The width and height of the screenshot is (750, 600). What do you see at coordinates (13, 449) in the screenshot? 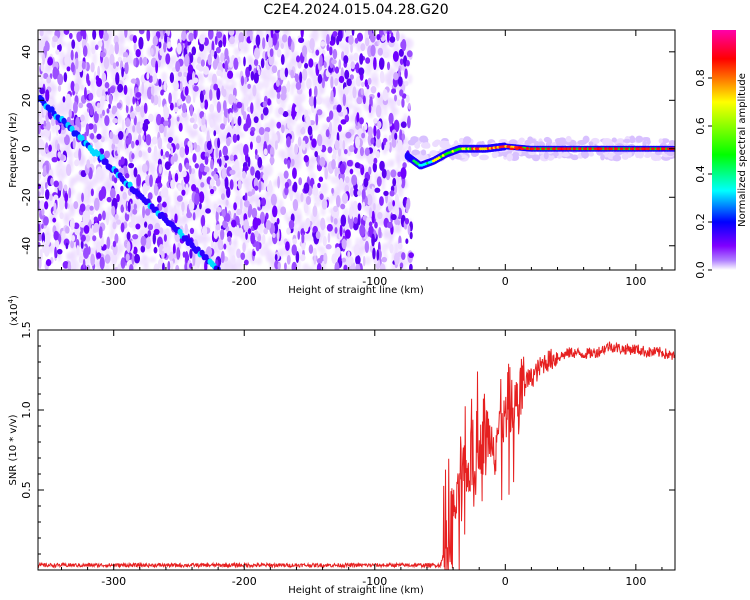
I see `snr-ylabel: SNR (10 * v/v)` at bounding box center [13, 449].